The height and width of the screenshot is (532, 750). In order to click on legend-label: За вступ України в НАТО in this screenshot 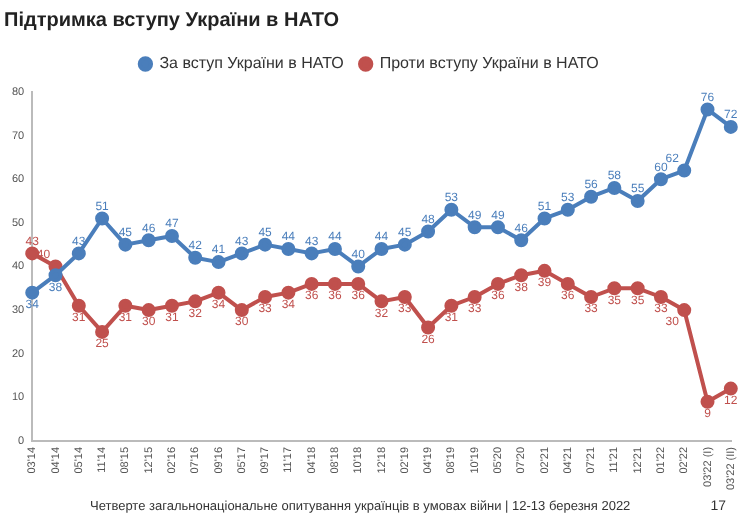, I will do `click(251, 63)`.